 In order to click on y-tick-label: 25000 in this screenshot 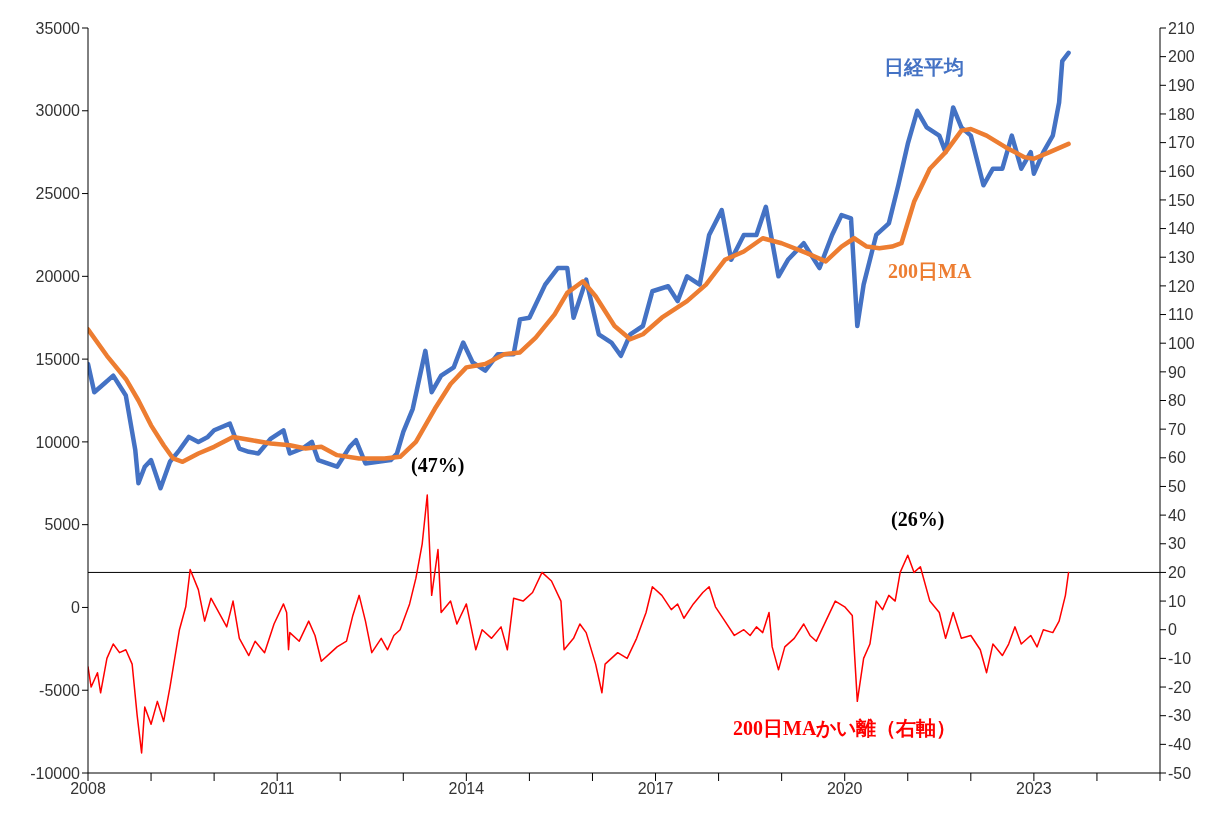, I will do `click(58, 194)`.